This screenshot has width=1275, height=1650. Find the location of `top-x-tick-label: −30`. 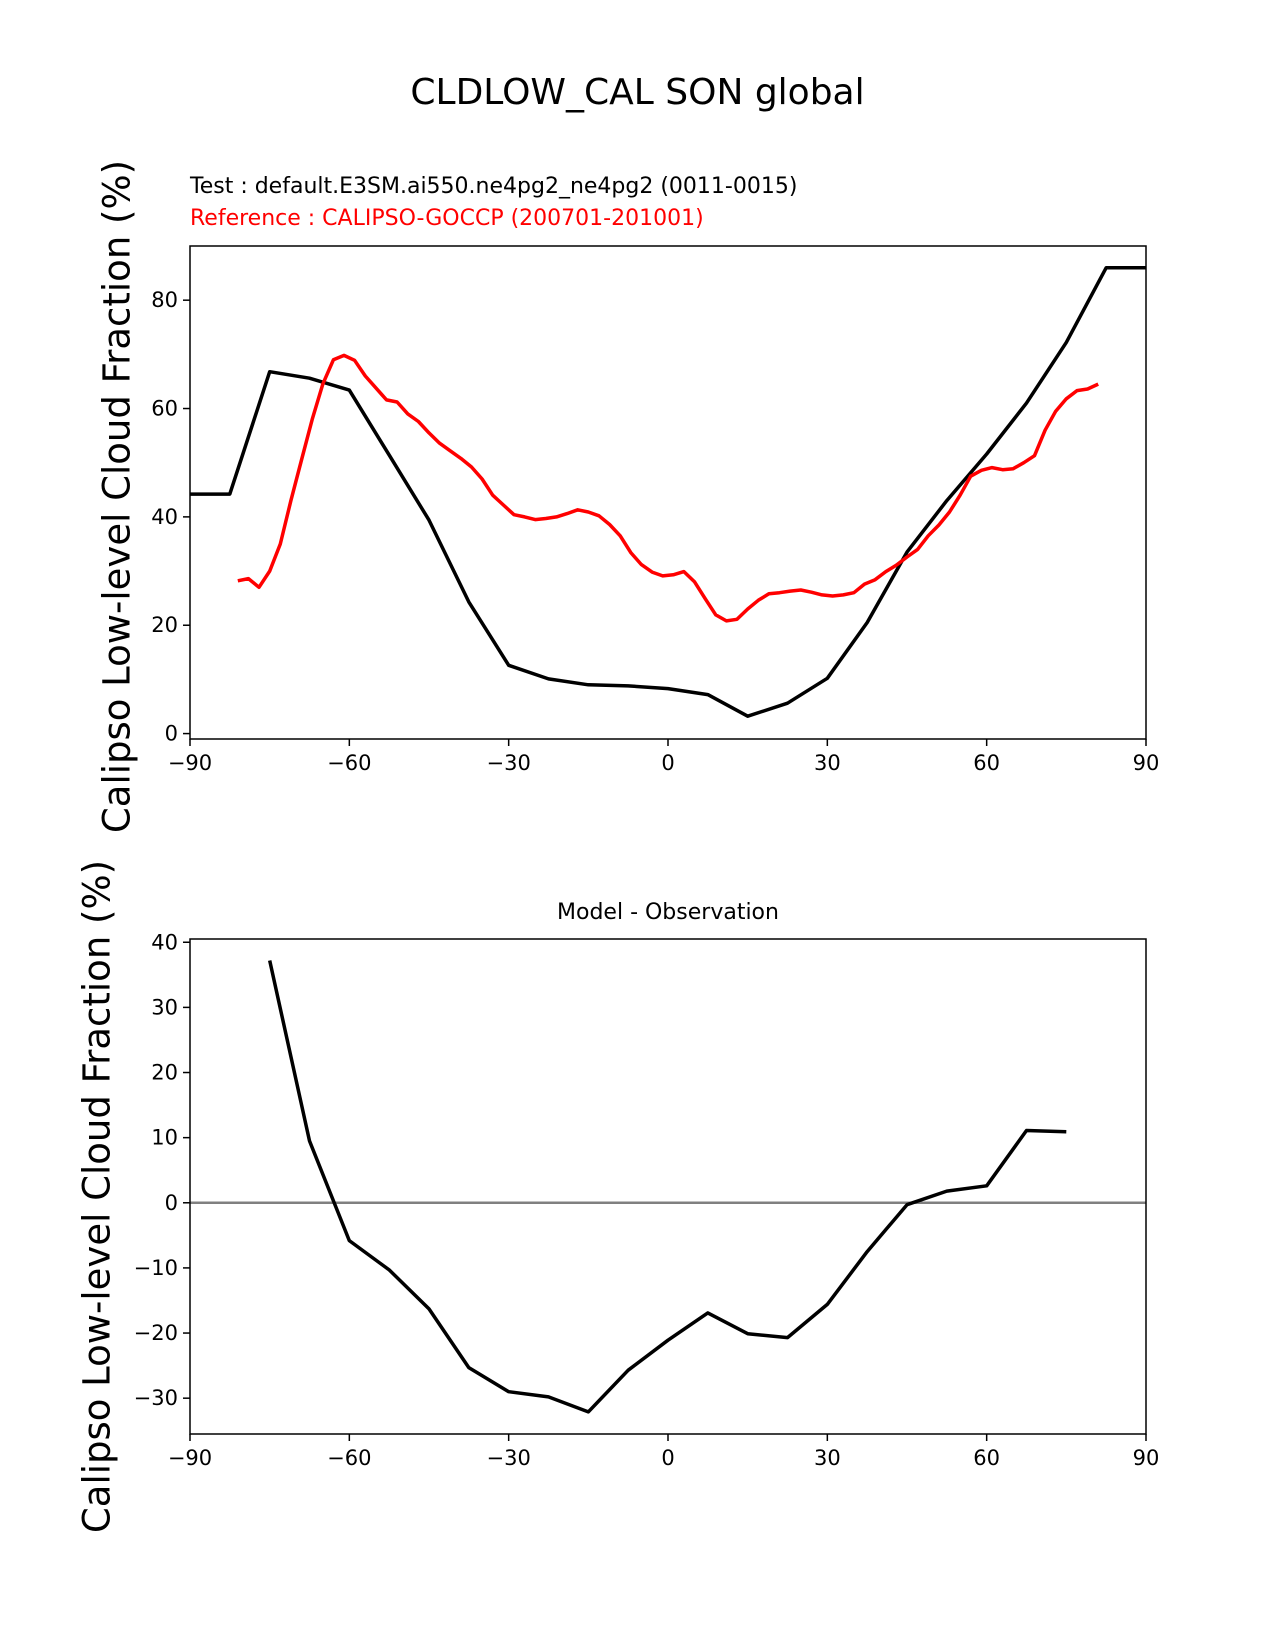

top-x-tick-label: −30 is located at coordinates (509, 763).